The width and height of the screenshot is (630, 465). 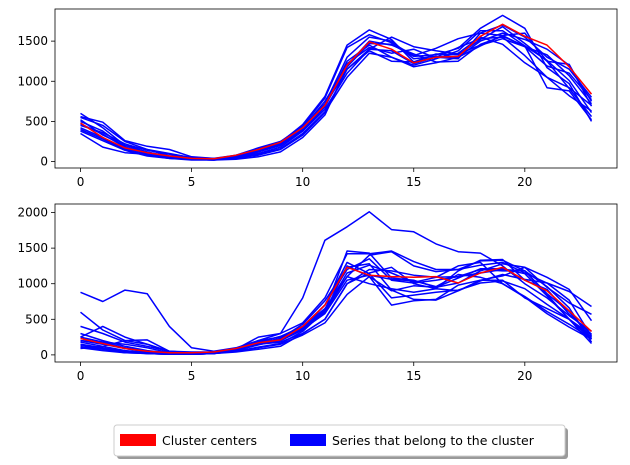 I want to click on legend-swatch-cluster-centers, so click(x=138, y=440).